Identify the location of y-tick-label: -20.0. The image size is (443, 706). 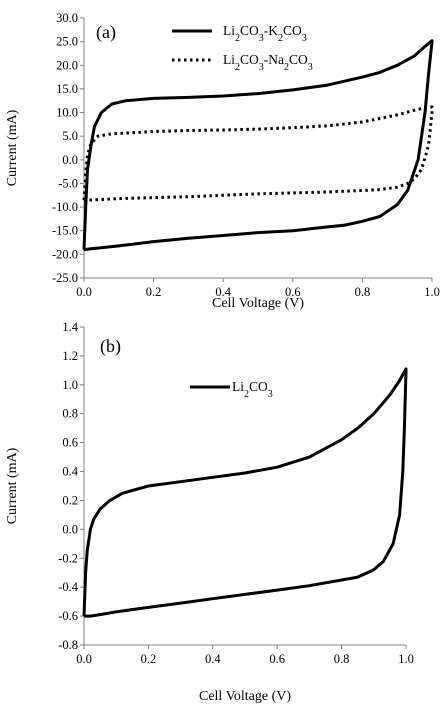
(65, 254).